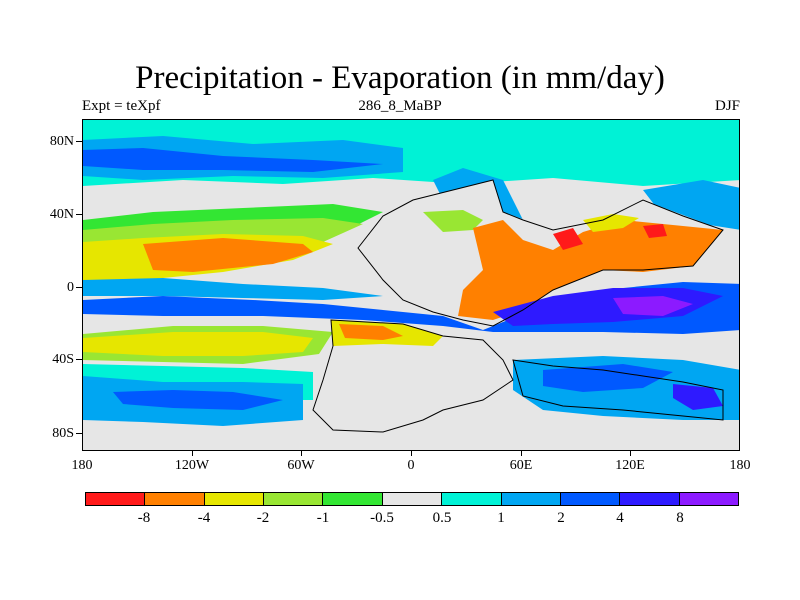 This screenshot has width=800, height=600. What do you see at coordinates (323, 518) in the screenshot?
I see `colorbar-label: -1` at bounding box center [323, 518].